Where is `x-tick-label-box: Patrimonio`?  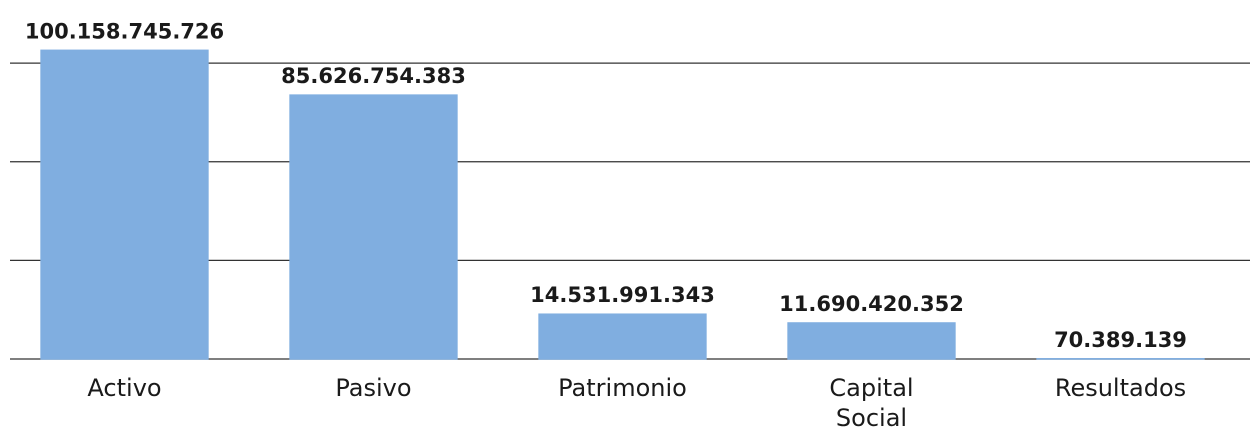
x-tick-label-box: Patrimonio is located at coordinates (622, 388).